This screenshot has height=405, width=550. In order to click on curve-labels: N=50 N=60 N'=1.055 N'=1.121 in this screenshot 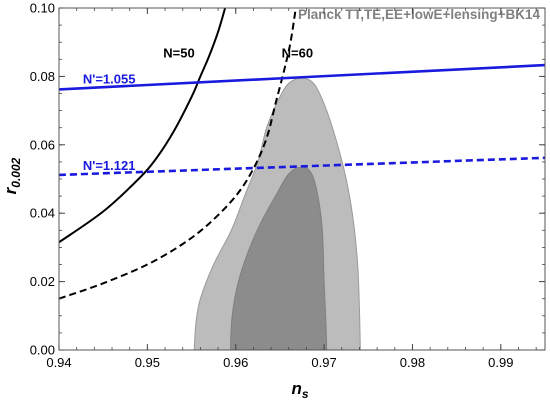, I will do `click(198, 109)`.